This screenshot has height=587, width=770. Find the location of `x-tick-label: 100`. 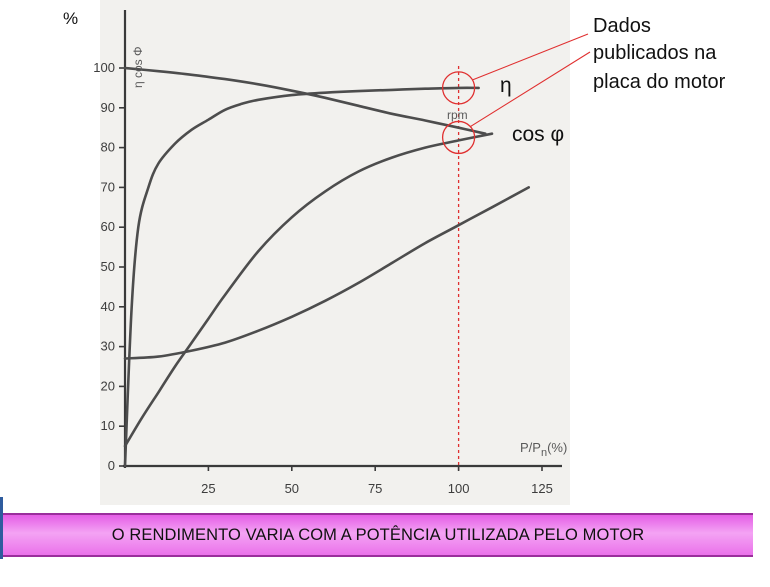

x-tick-label: 100 is located at coordinates (459, 488).